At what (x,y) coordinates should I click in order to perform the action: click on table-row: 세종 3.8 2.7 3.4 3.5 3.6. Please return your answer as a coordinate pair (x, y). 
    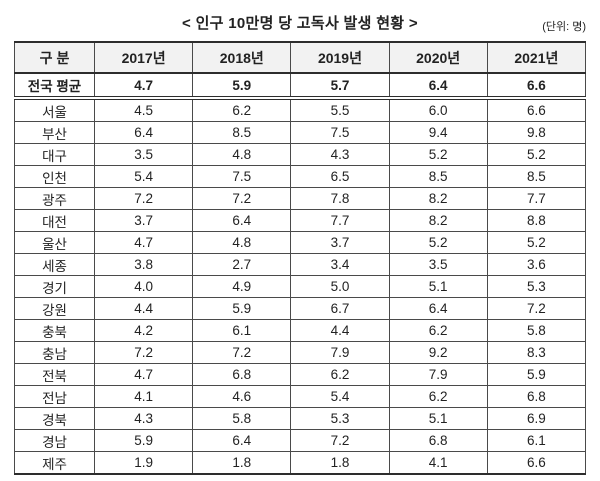
    Looking at the image, I should click on (300, 264).